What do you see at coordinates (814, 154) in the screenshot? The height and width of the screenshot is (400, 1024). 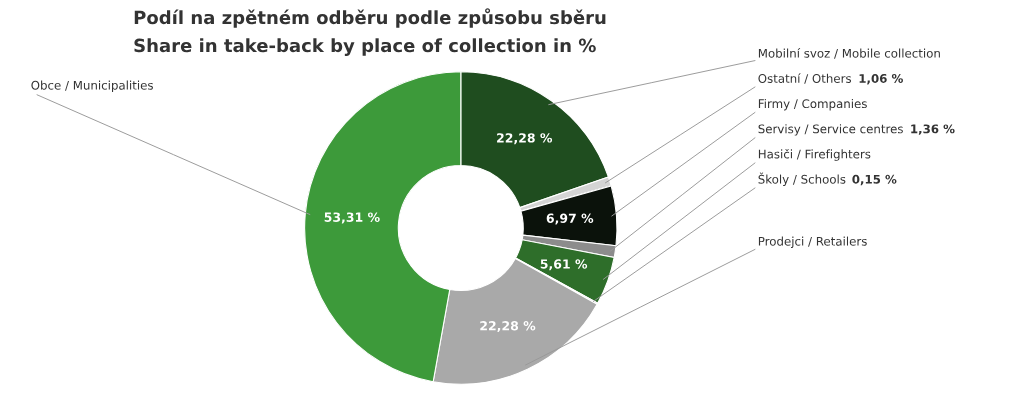 I see `slice-label: Hasiči / Firefighters` at bounding box center [814, 154].